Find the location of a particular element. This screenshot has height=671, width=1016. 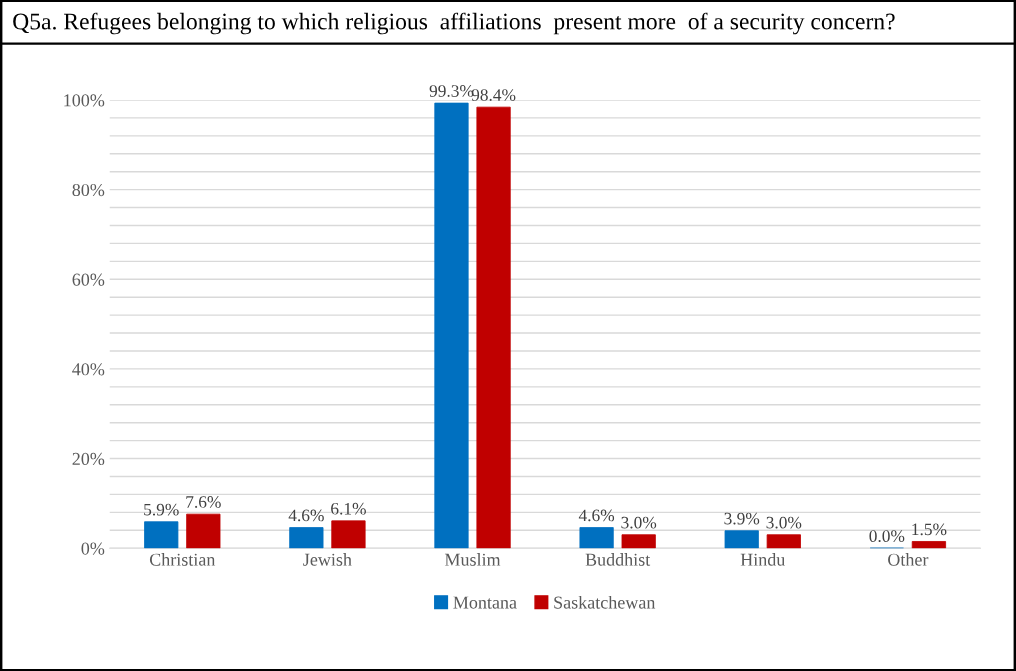

x-tick-label: Other is located at coordinates (908, 559).